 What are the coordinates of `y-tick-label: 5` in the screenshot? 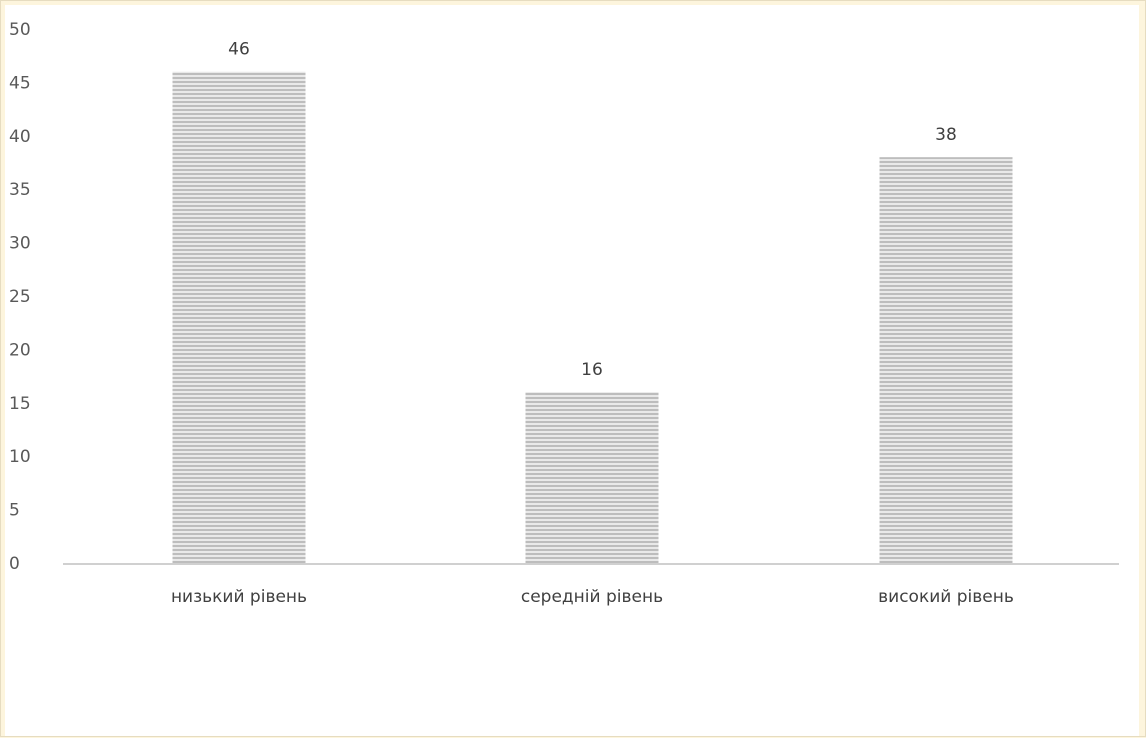 It's located at (14, 511).